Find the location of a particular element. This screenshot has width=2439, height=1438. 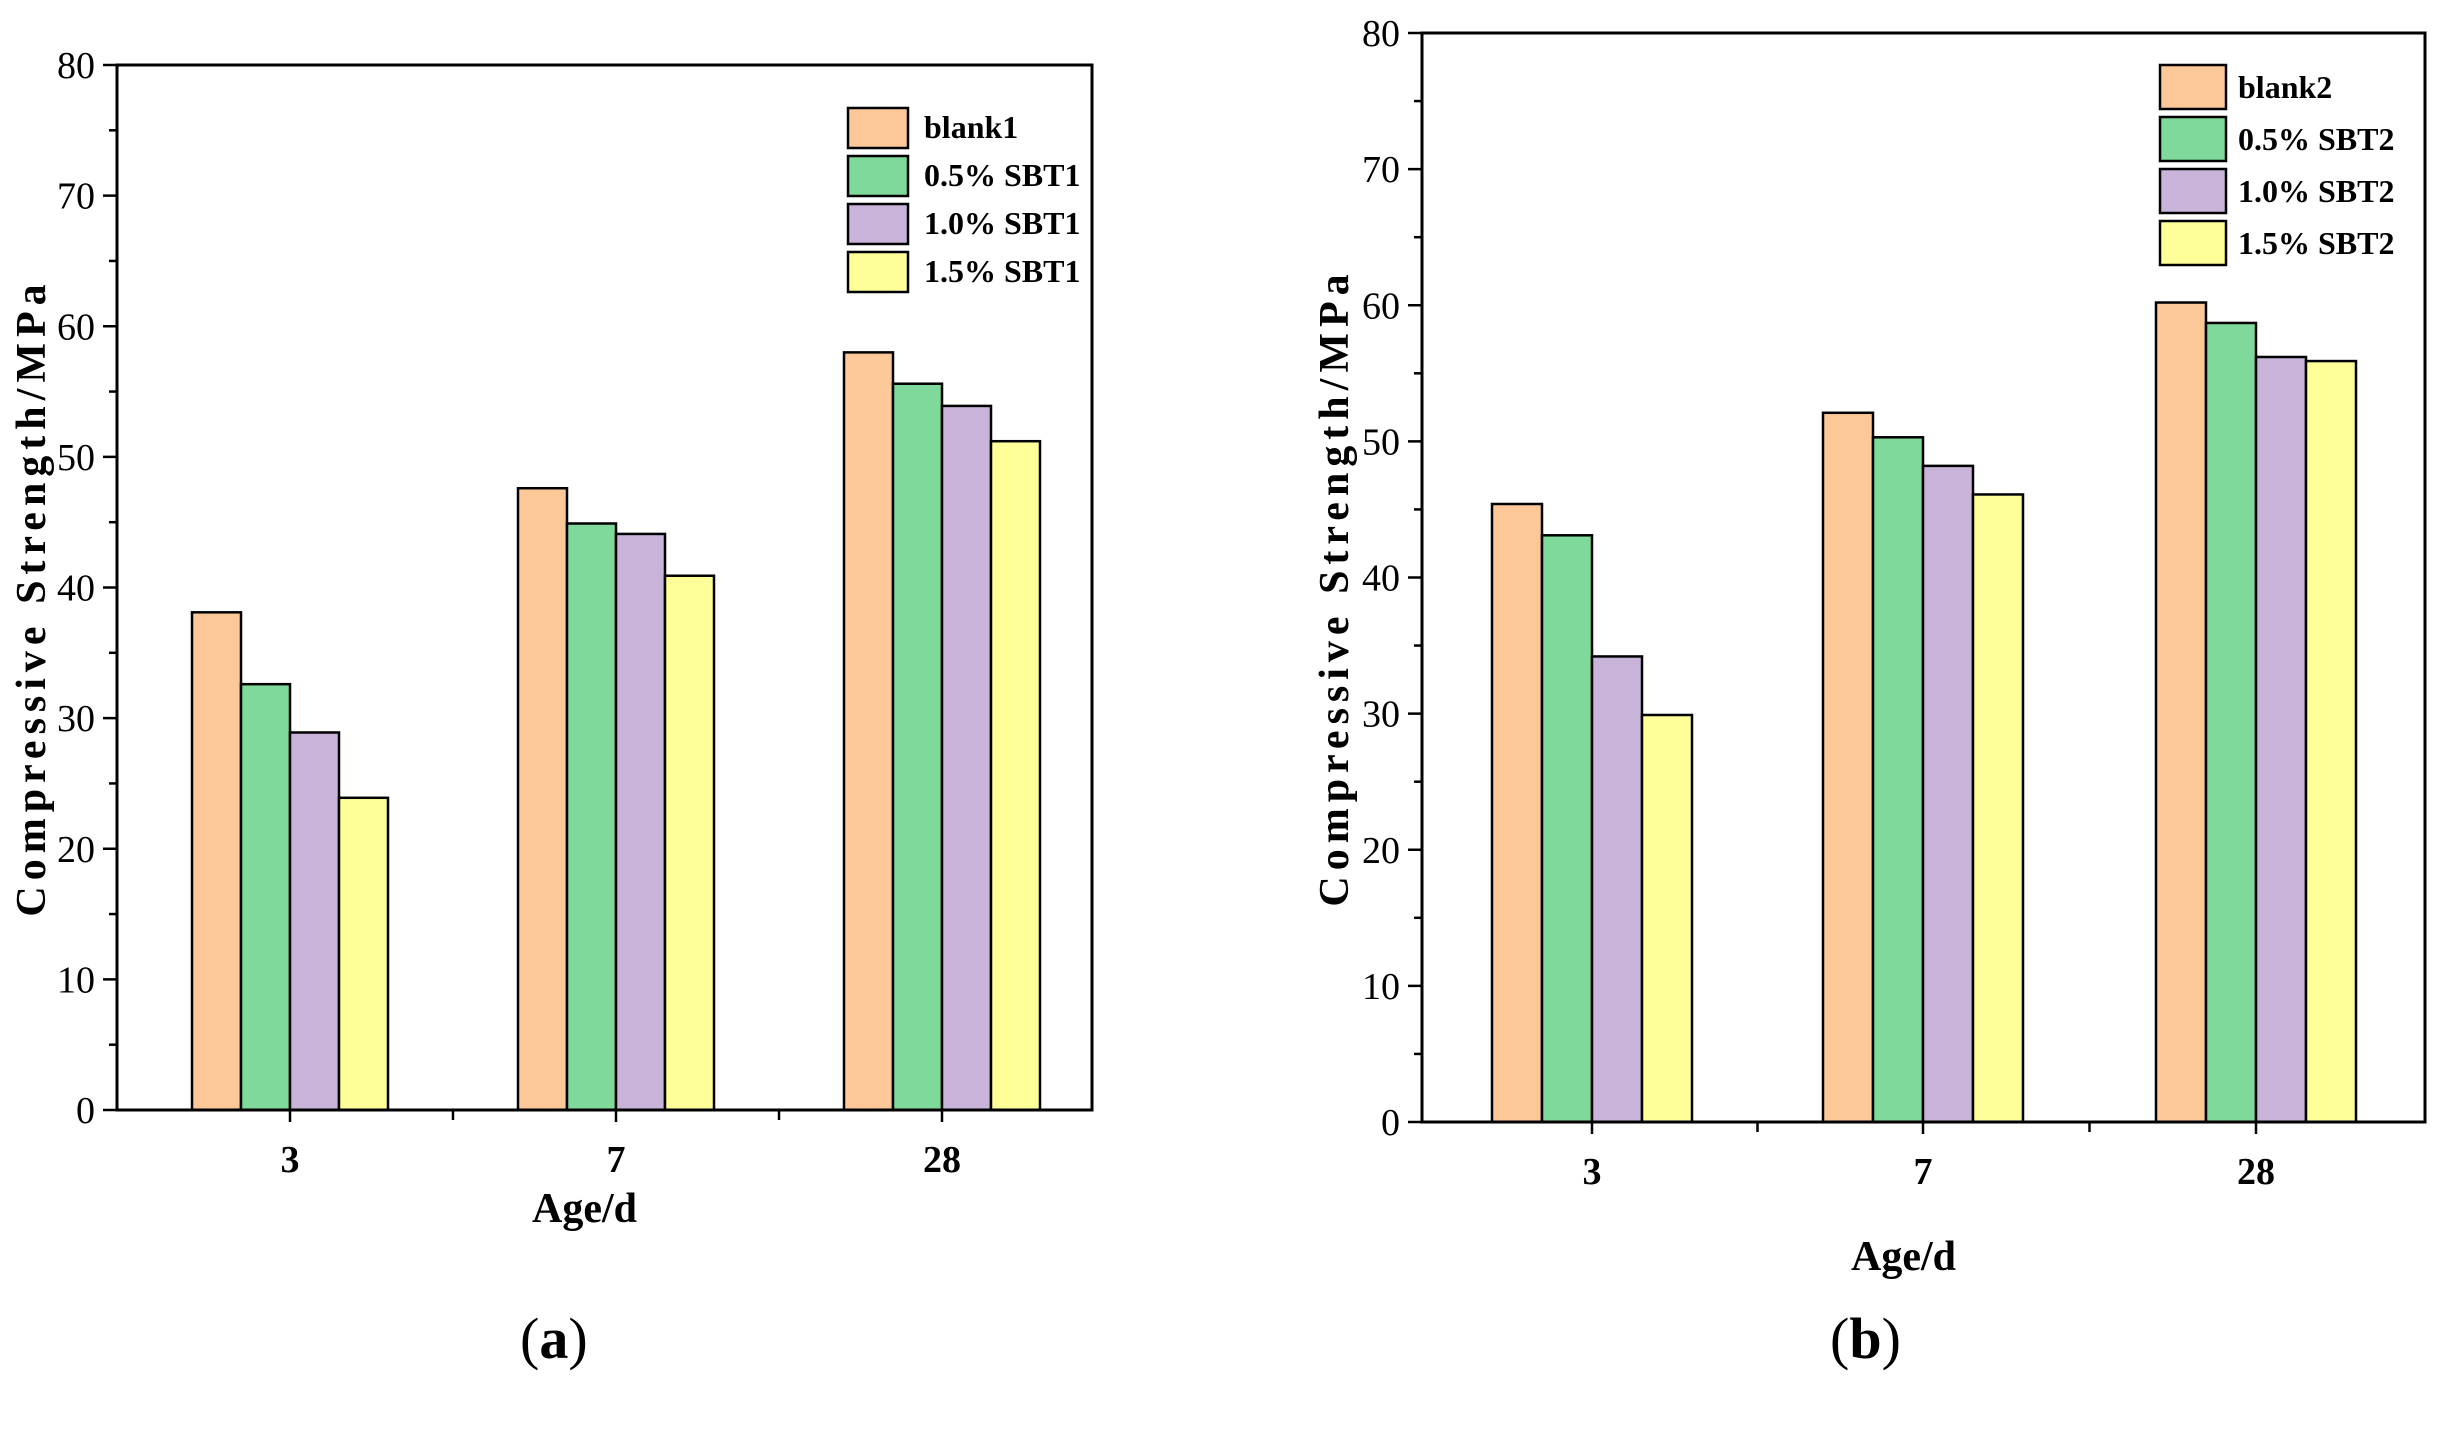

panel-label-b: (b) is located at coordinates (1865, 1338).